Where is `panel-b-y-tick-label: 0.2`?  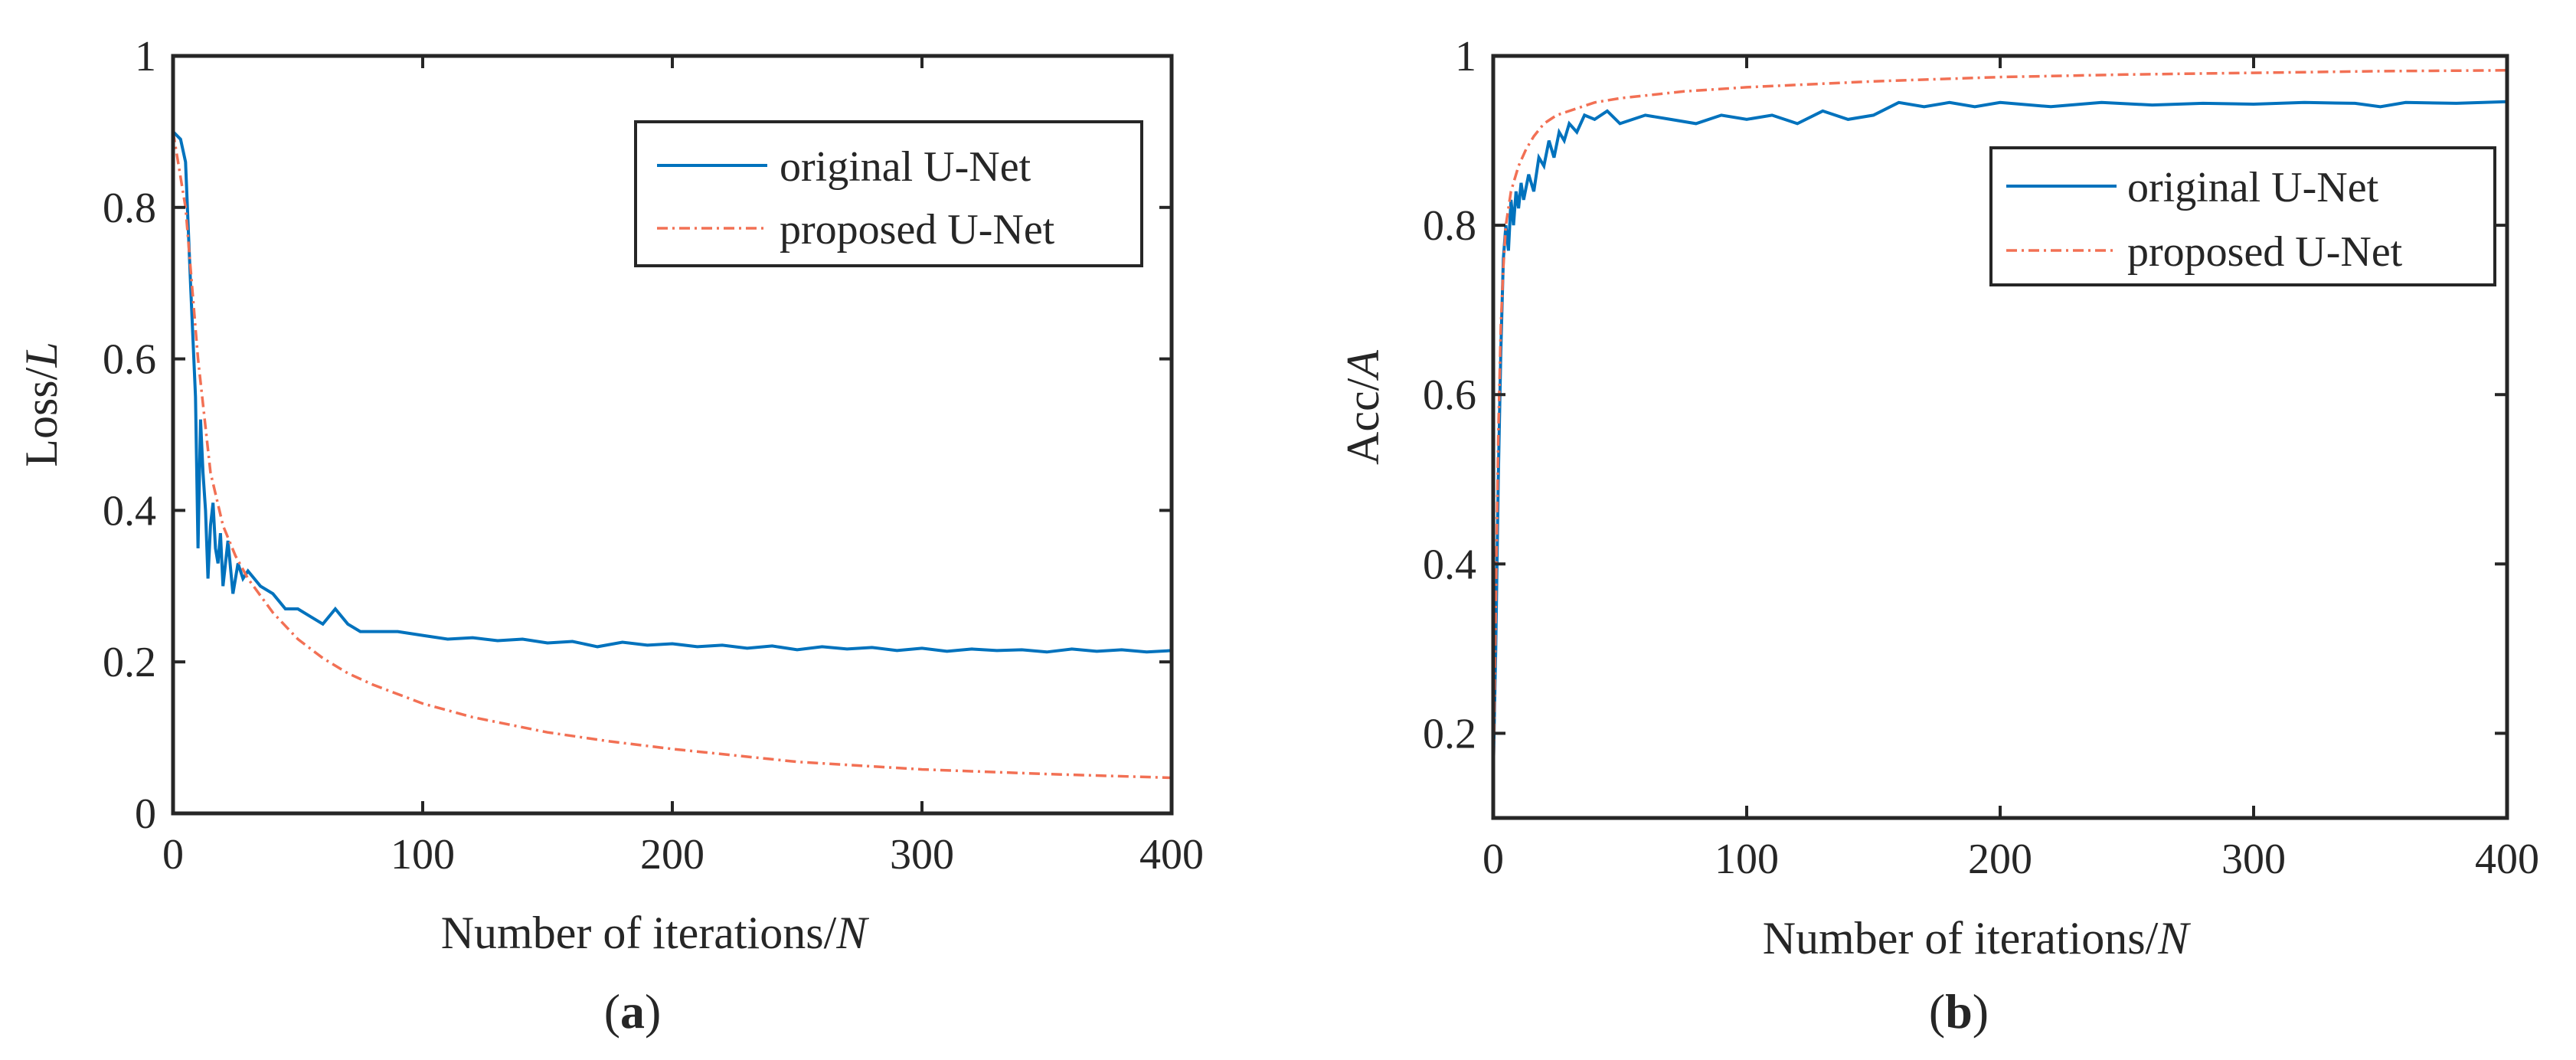 panel-b-y-tick-label: 0.2 is located at coordinates (1449, 733).